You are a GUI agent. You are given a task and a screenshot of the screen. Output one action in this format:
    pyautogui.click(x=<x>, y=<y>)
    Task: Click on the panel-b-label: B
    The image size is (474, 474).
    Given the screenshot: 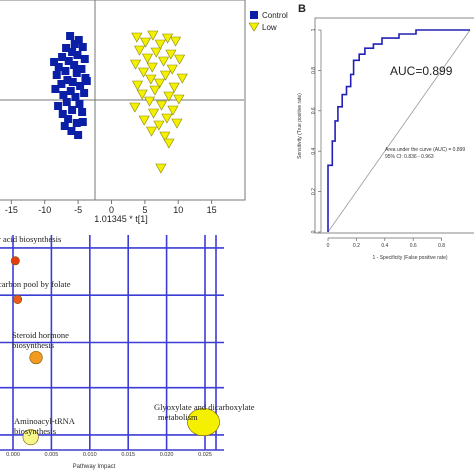 What is the action you would take?
    pyautogui.click(x=302, y=9)
    